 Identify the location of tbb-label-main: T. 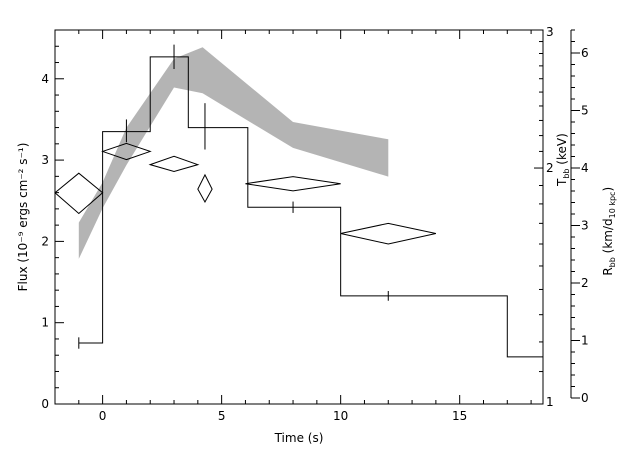
(562, 182).